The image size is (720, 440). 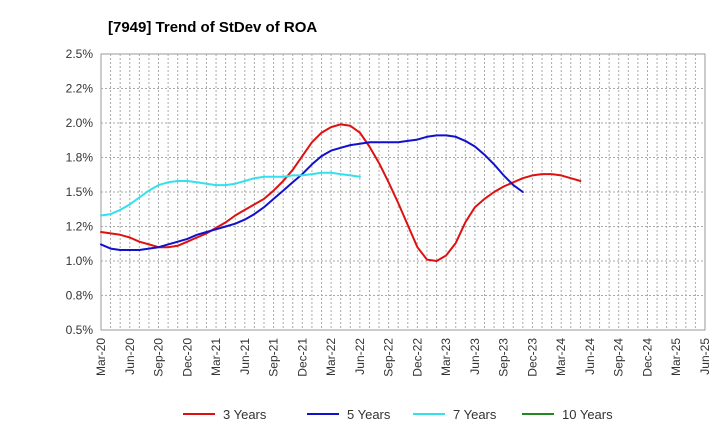 I want to click on x-tick-label: Jun-21, so click(x=245, y=356).